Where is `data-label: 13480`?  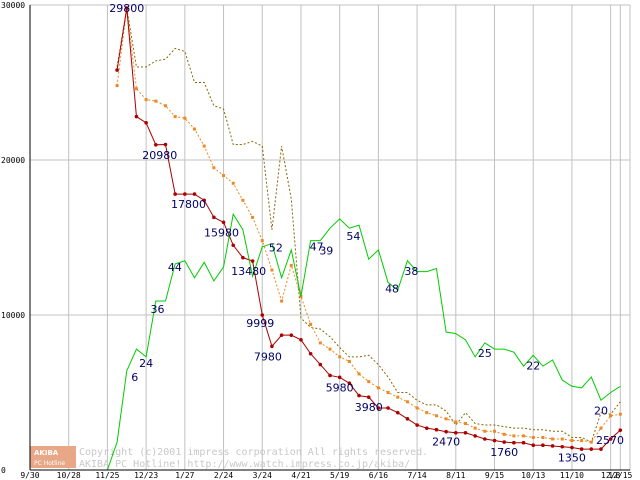
data-label: 13480 is located at coordinates (248, 271).